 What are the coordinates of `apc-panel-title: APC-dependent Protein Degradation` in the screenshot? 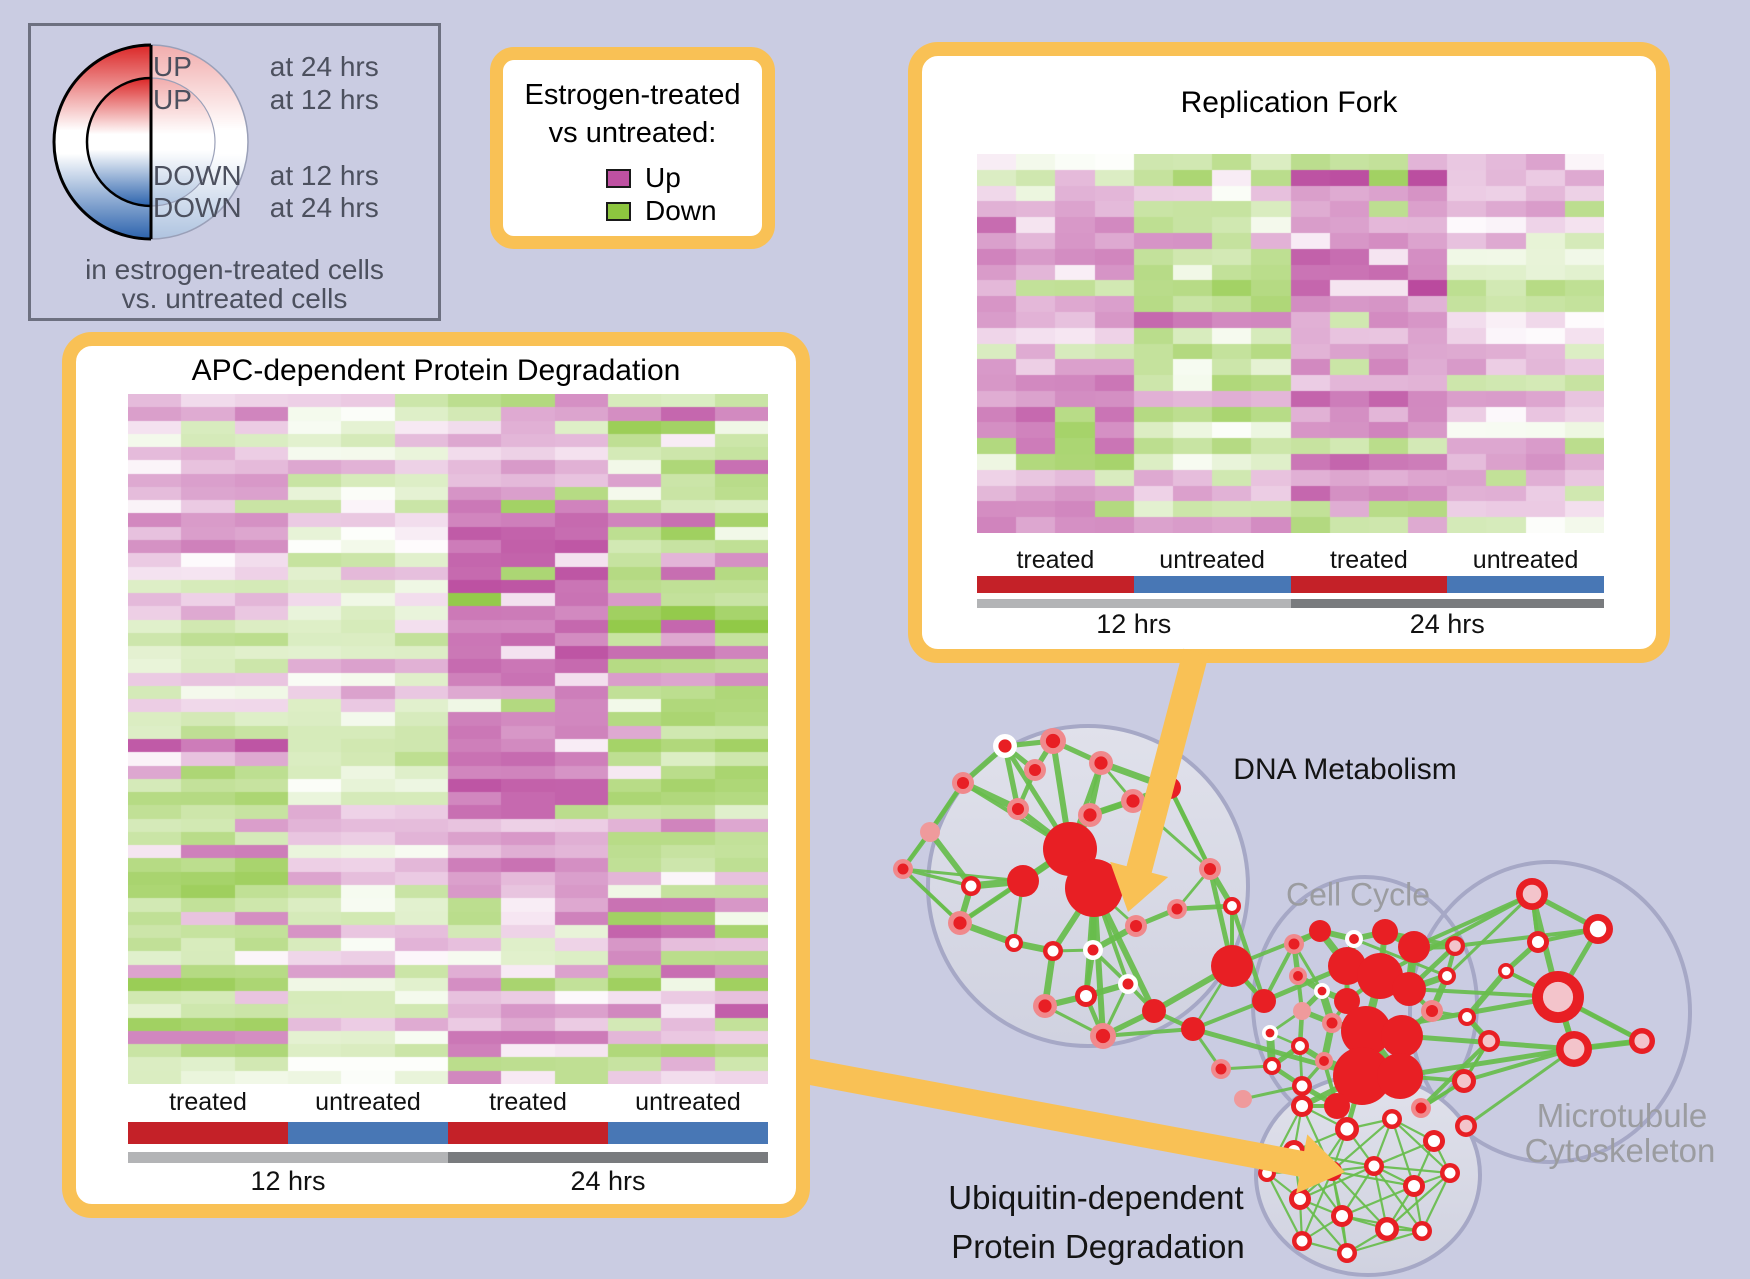 It's located at (436, 370).